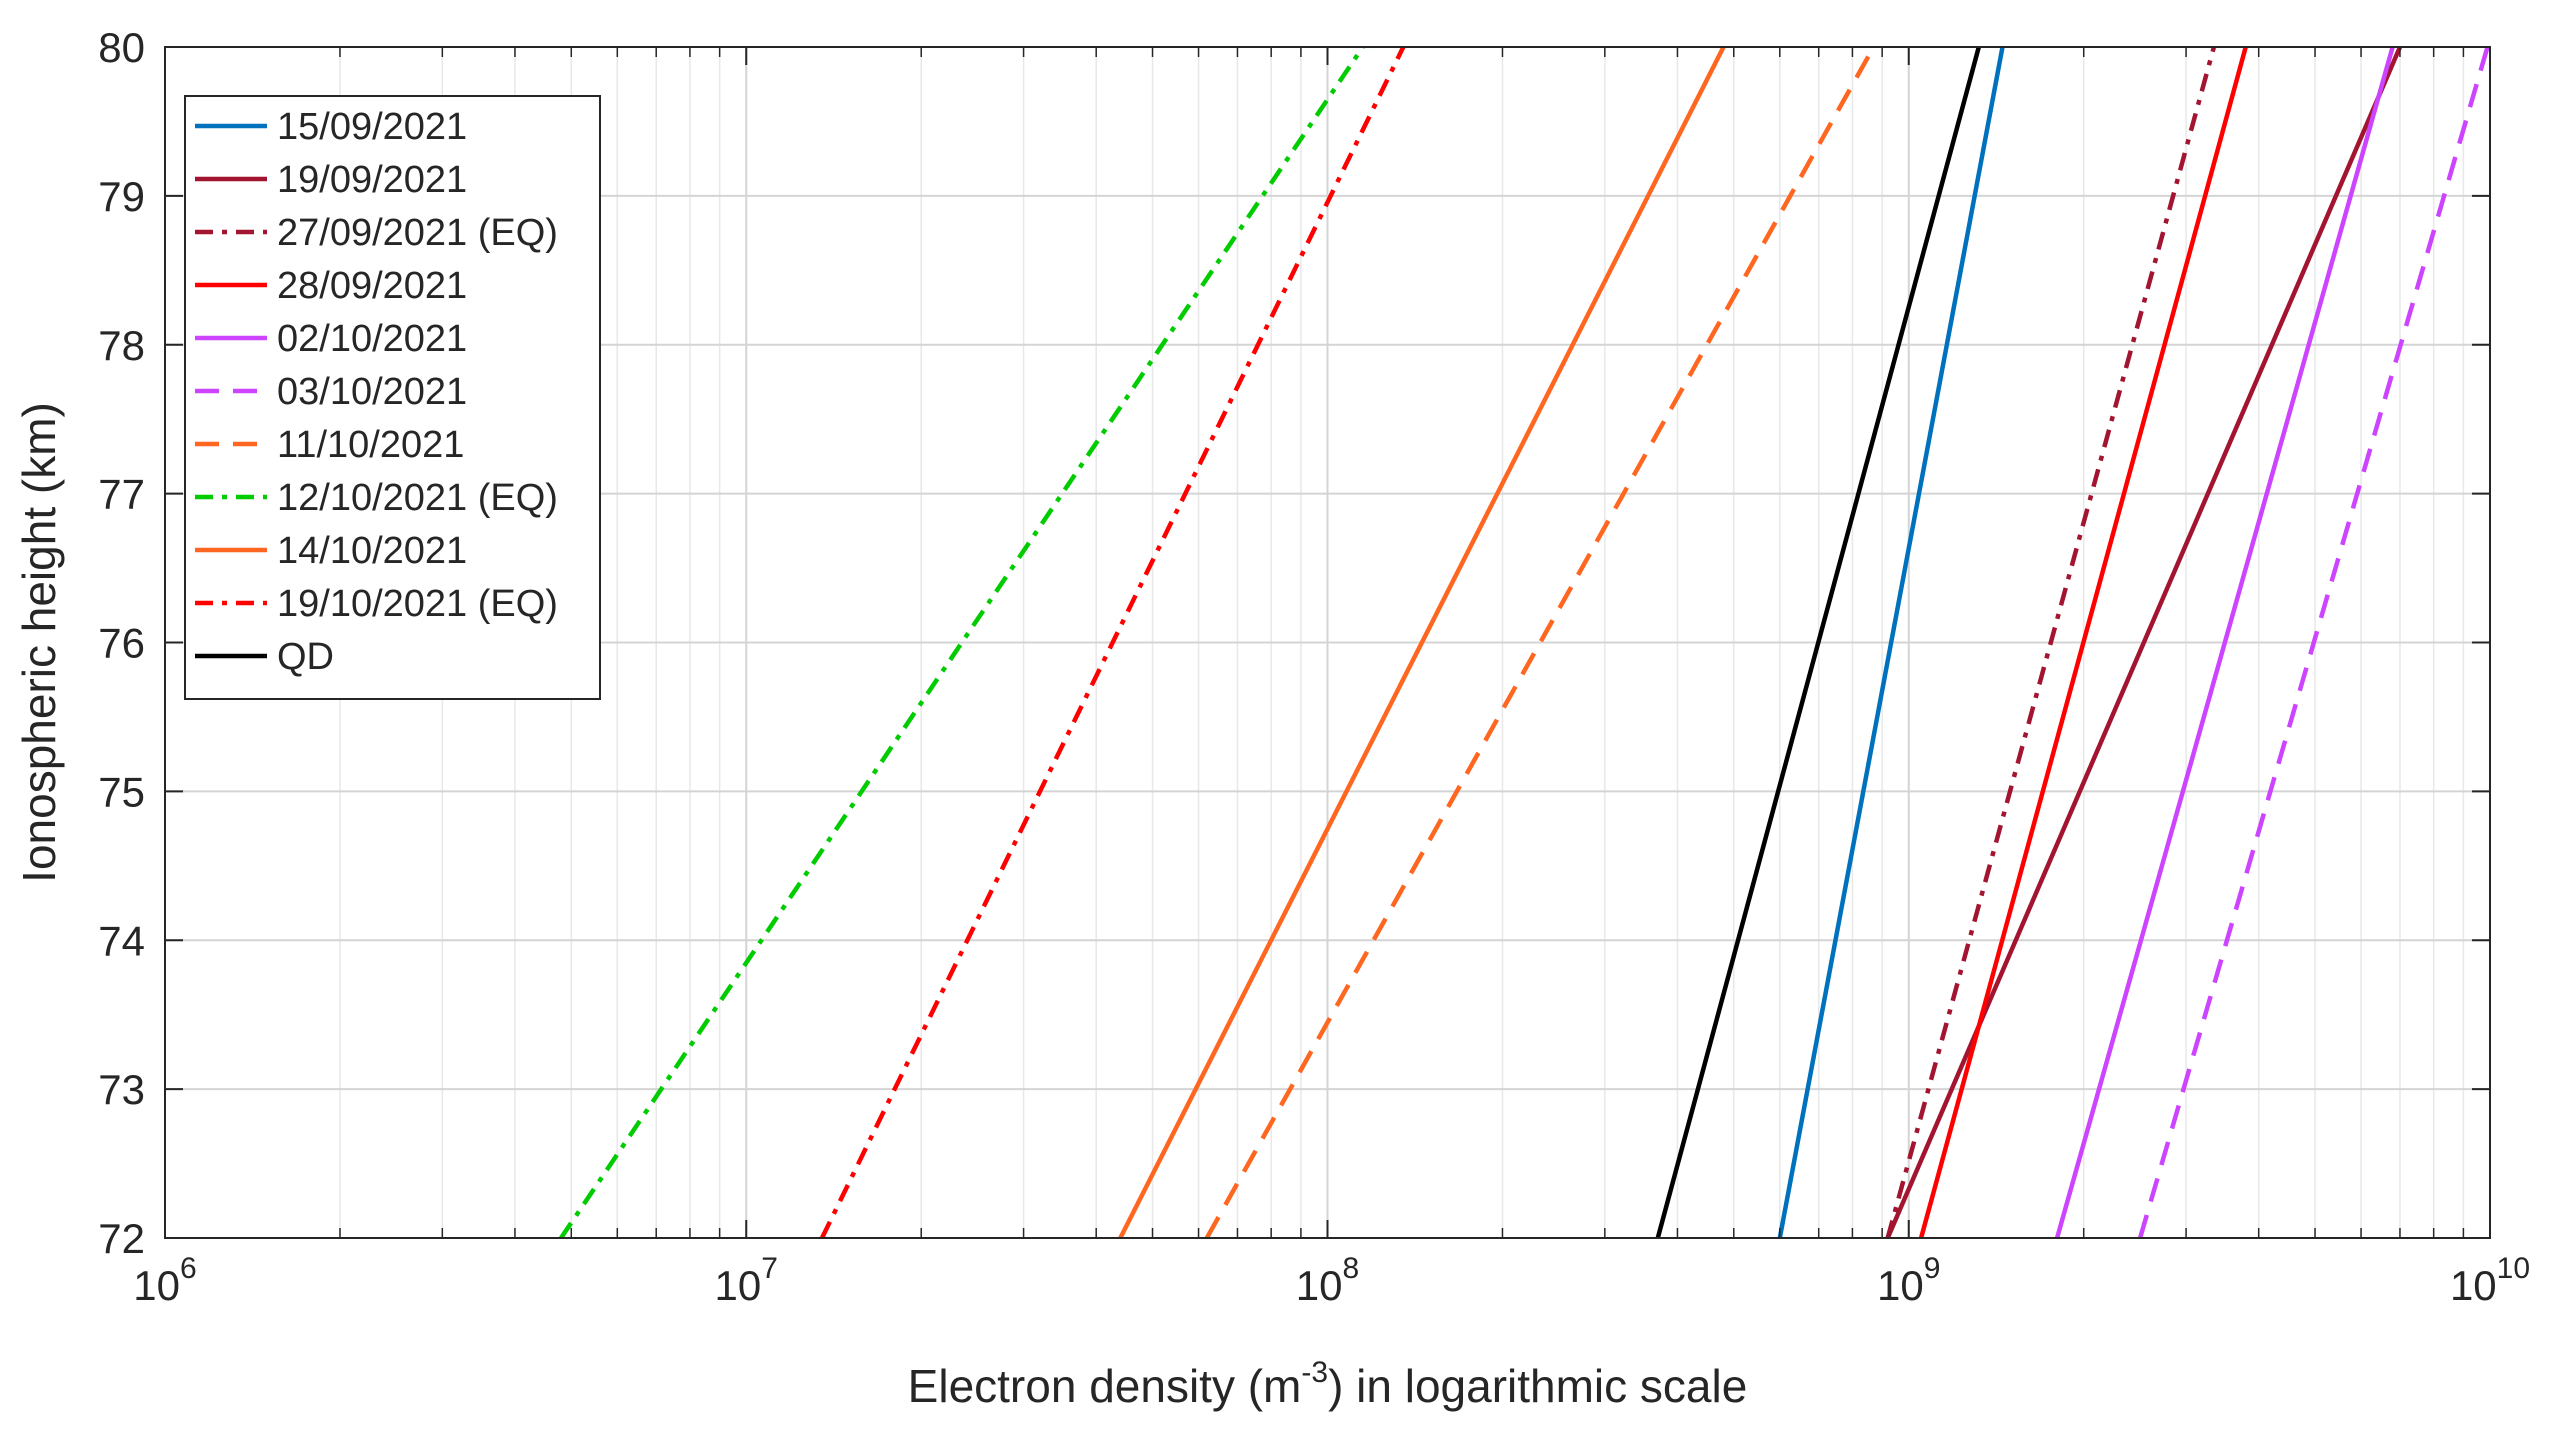 This screenshot has height=1433, width=2555. What do you see at coordinates (121, 345) in the screenshot?
I see `y-tick-label: 78` at bounding box center [121, 345].